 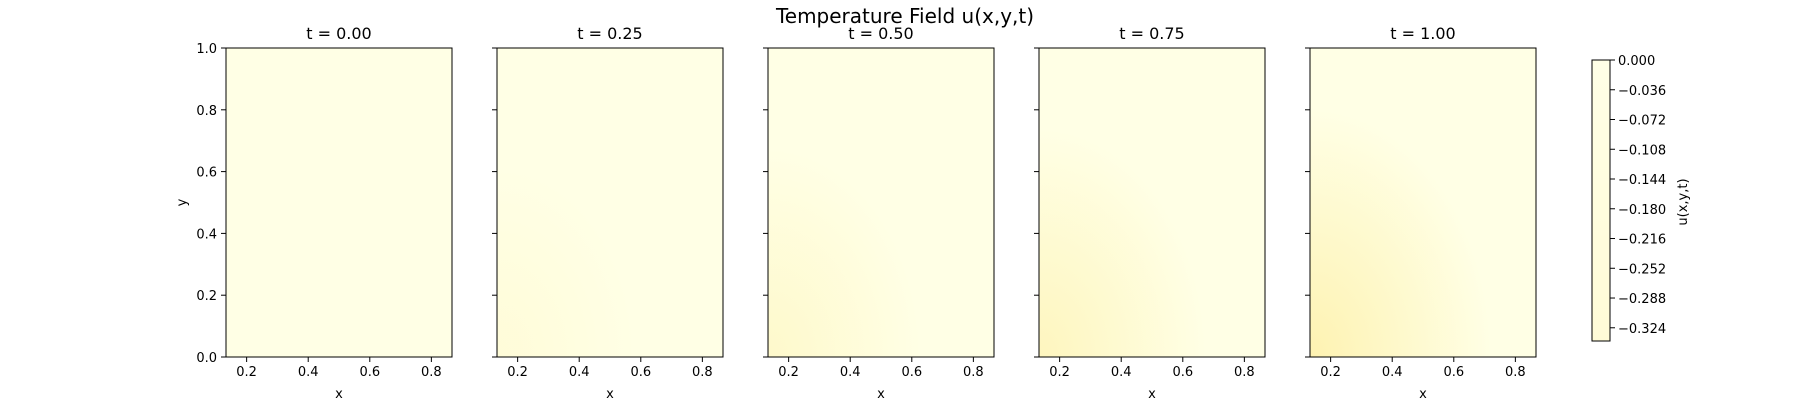 I want to click on panel-3: t = 0.75 0.2 0.4 0.6 0.8 x, so click(x=1150, y=212).